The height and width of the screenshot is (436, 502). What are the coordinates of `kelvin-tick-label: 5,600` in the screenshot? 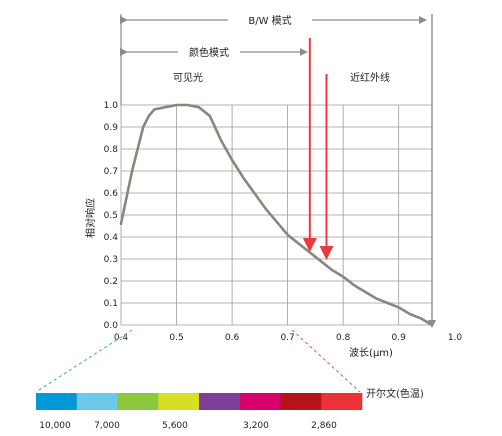 It's located at (175, 426).